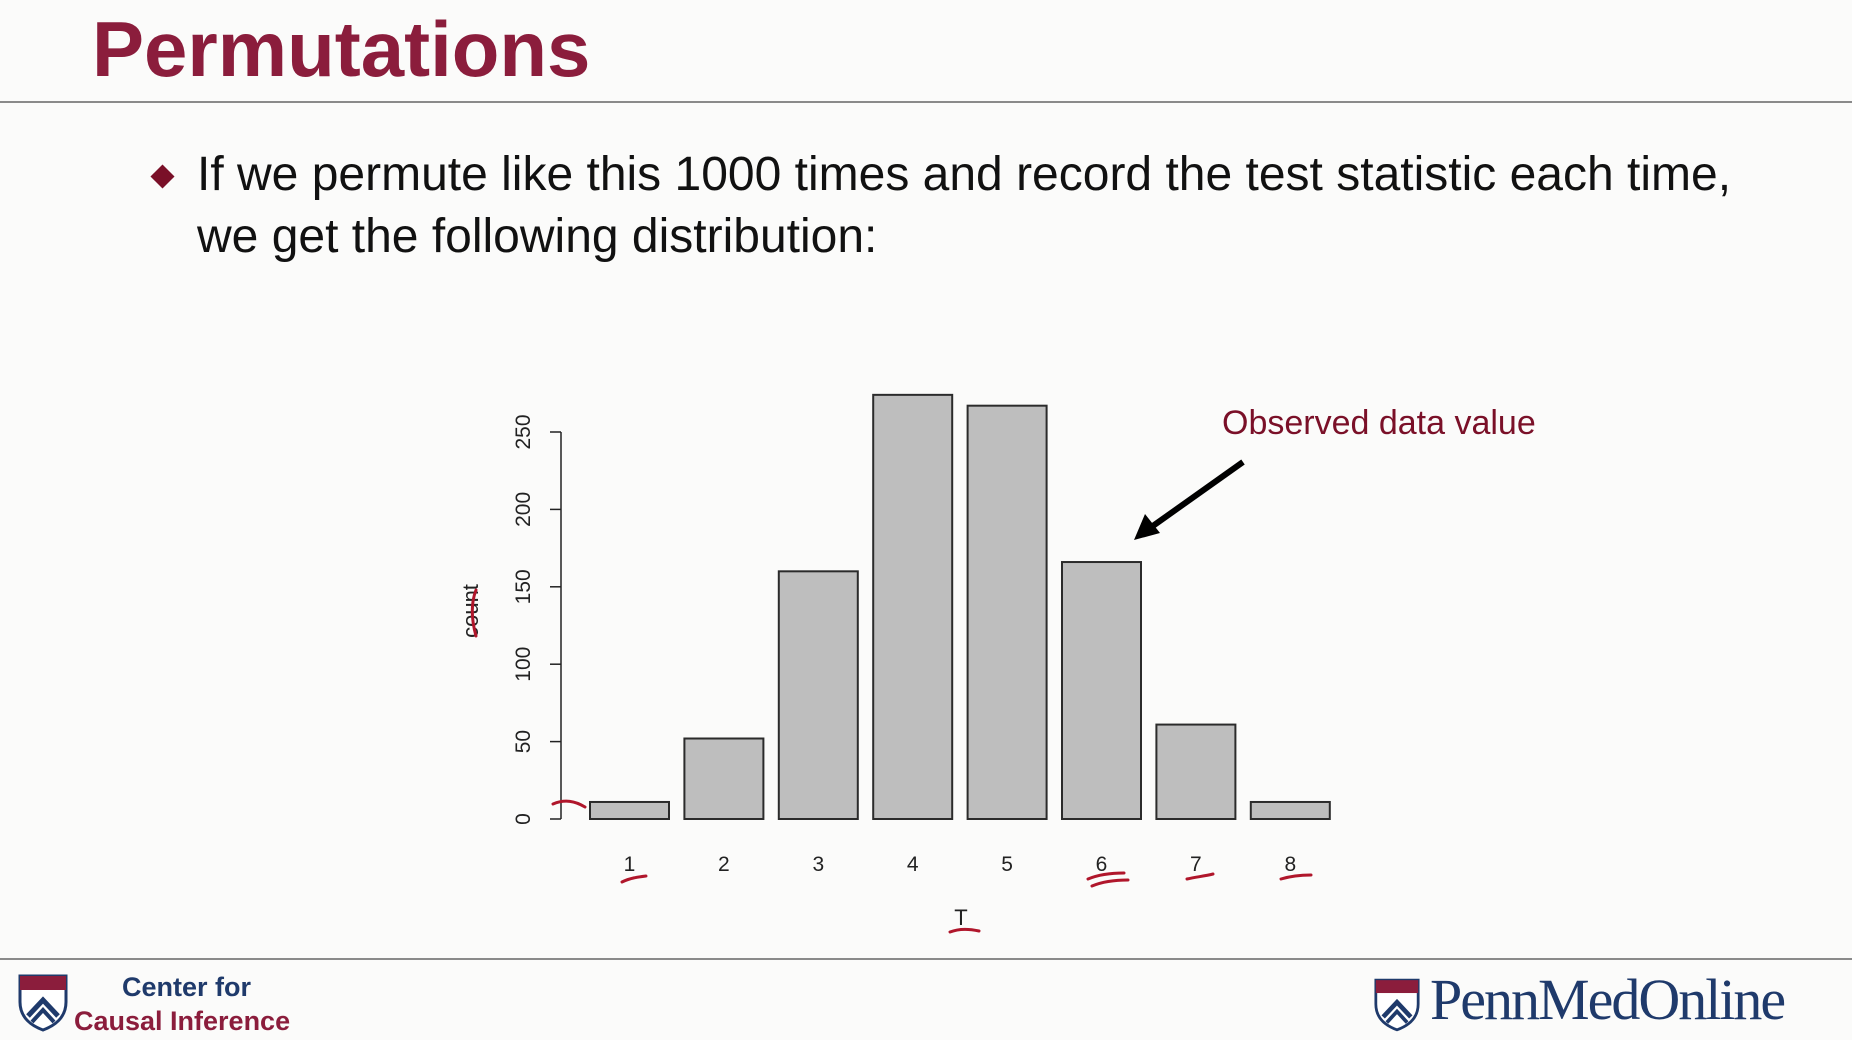  I want to click on footer-org-line1: Center for, so click(187, 987).